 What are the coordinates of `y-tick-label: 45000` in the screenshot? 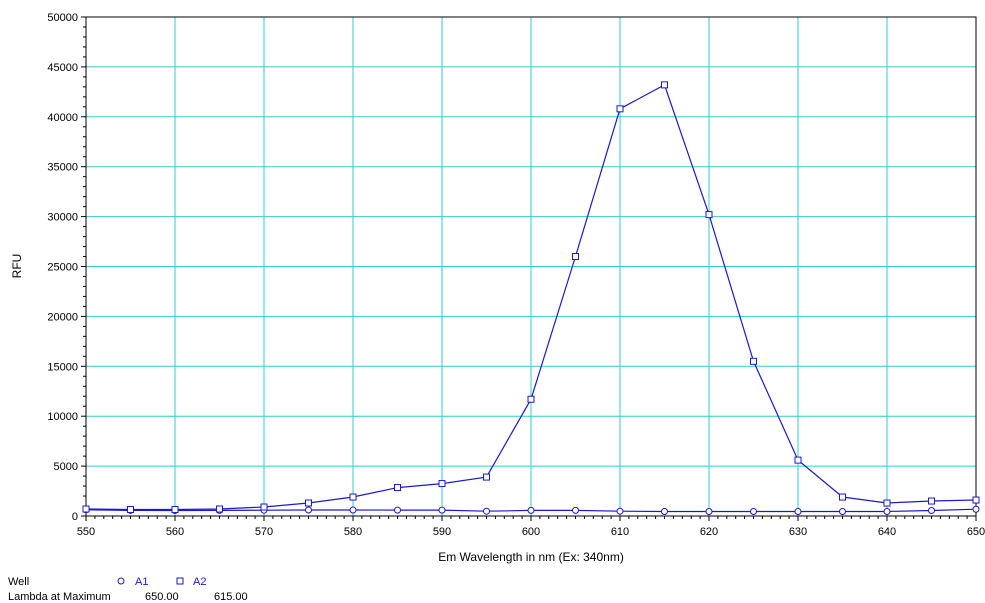 It's located at (62, 68).